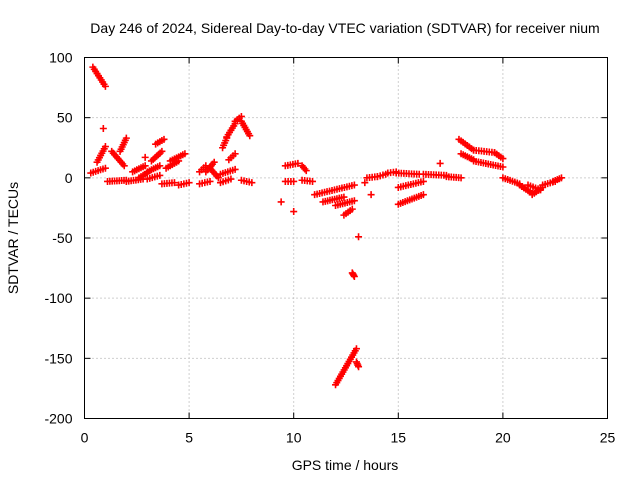 The width and height of the screenshot is (640, 480). I want to click on y-tick-label: 100, so click(61, 58).